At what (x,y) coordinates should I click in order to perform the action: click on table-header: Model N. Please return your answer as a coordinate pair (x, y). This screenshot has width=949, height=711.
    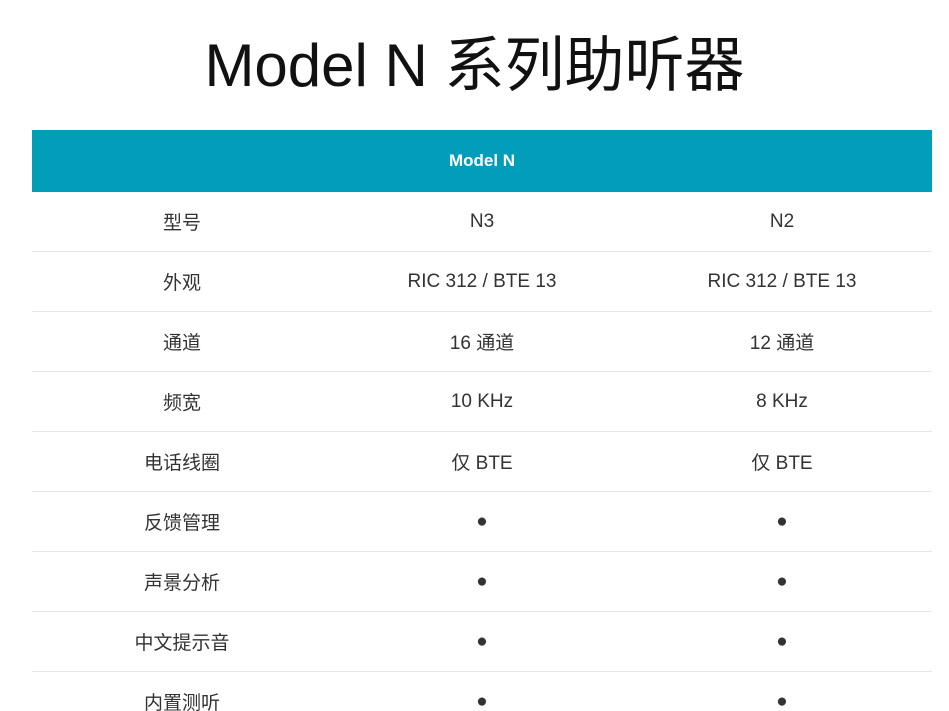
    Looking at the image, I should click on (482, 161).